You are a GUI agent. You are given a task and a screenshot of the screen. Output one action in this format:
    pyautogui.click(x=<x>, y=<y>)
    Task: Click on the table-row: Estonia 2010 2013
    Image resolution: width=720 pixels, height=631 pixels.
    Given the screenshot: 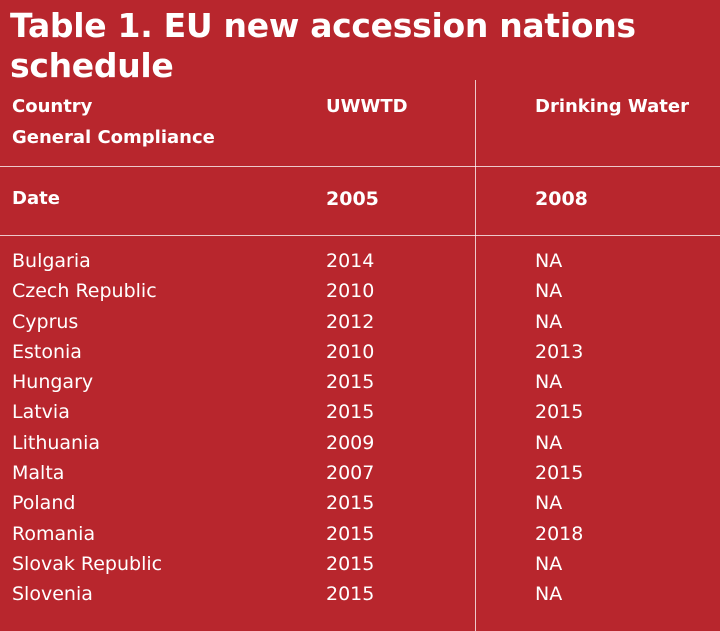 What is the action you would take?
    pyautogui.click(x=360, y=352)
    